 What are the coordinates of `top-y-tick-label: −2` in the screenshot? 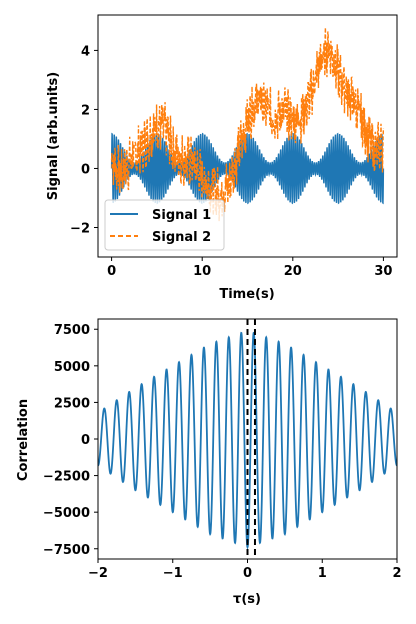 It's located at (80, 228).